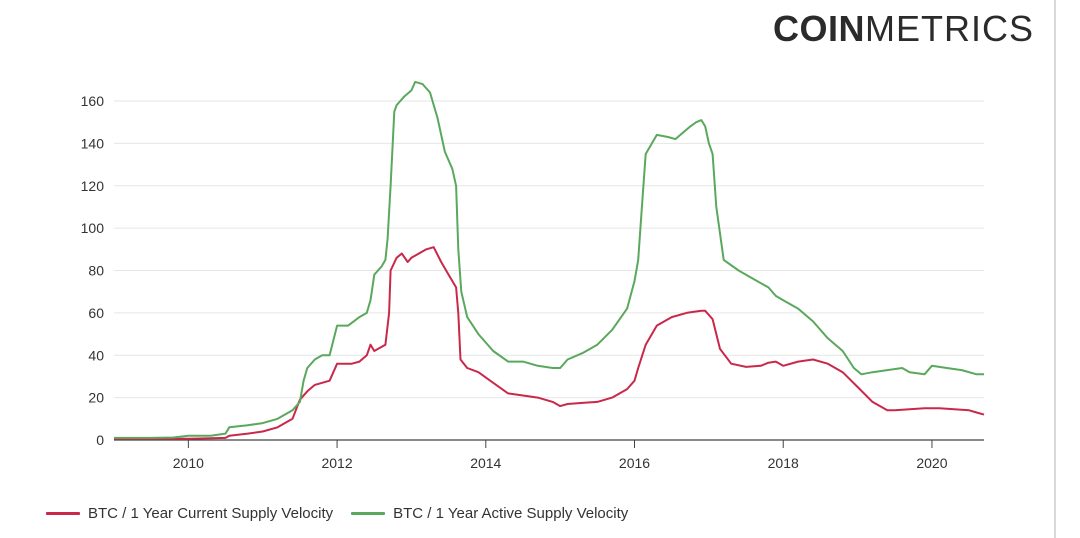  Describe the element at coordinates (93, 228) in the screenshot. I see `y-tick-label-100: 100` at that location.